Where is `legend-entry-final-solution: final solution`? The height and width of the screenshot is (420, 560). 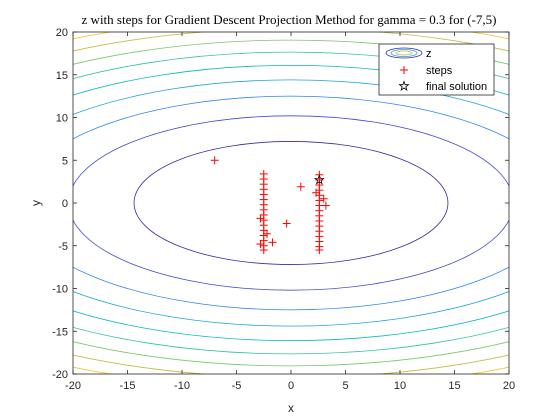 legend-entry-final-solution: final solution is located at coordinates (442, 86).